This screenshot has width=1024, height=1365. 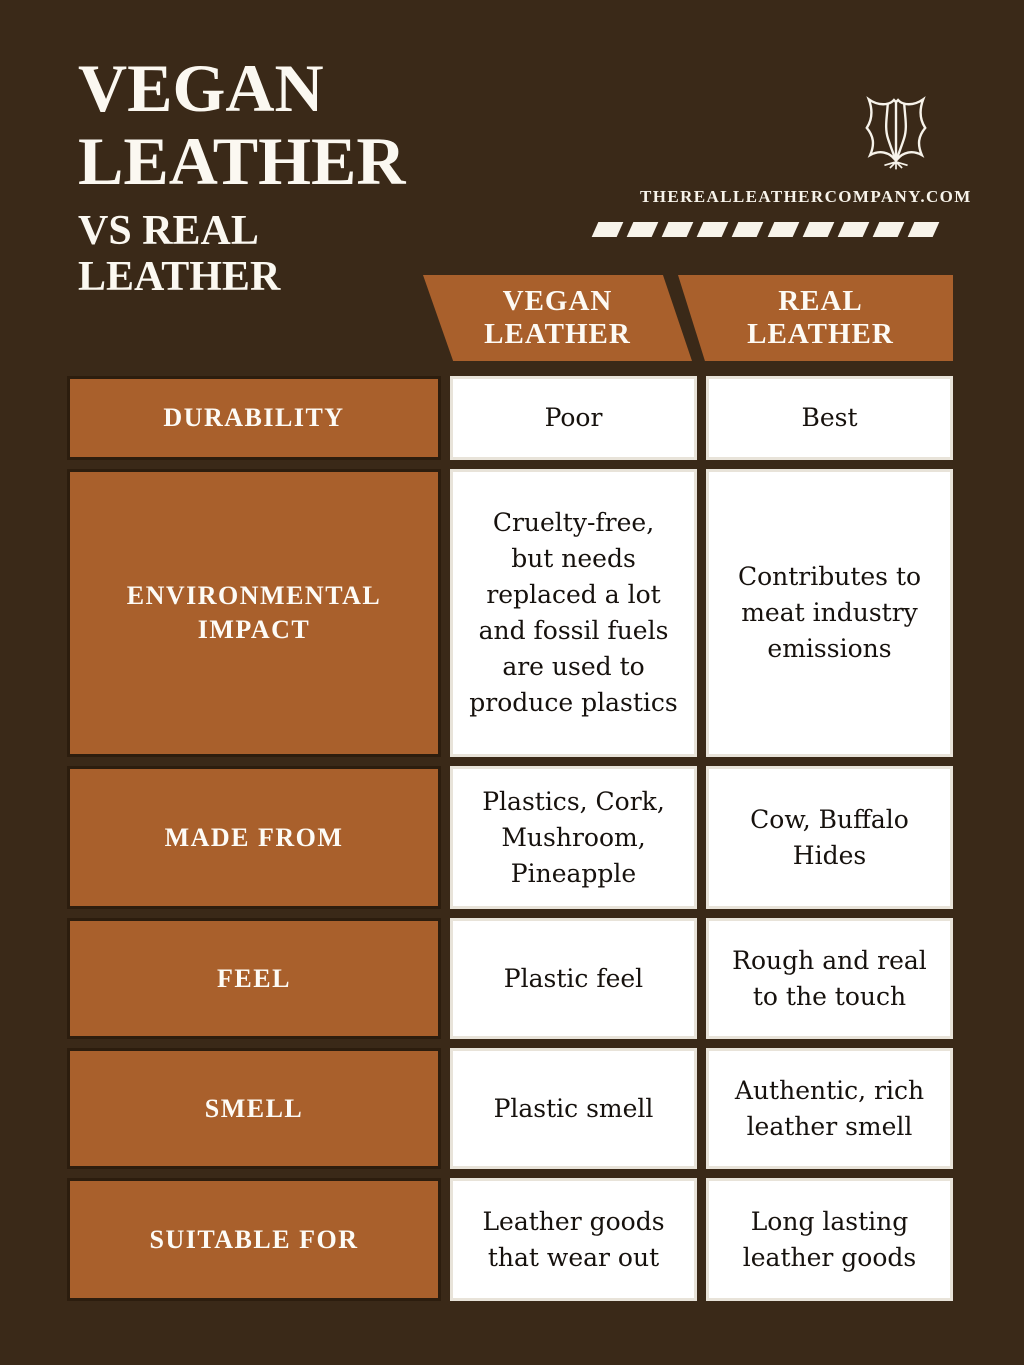 I want to click on subtitle-line-1: VS REAL, so click(x=168, y=231).